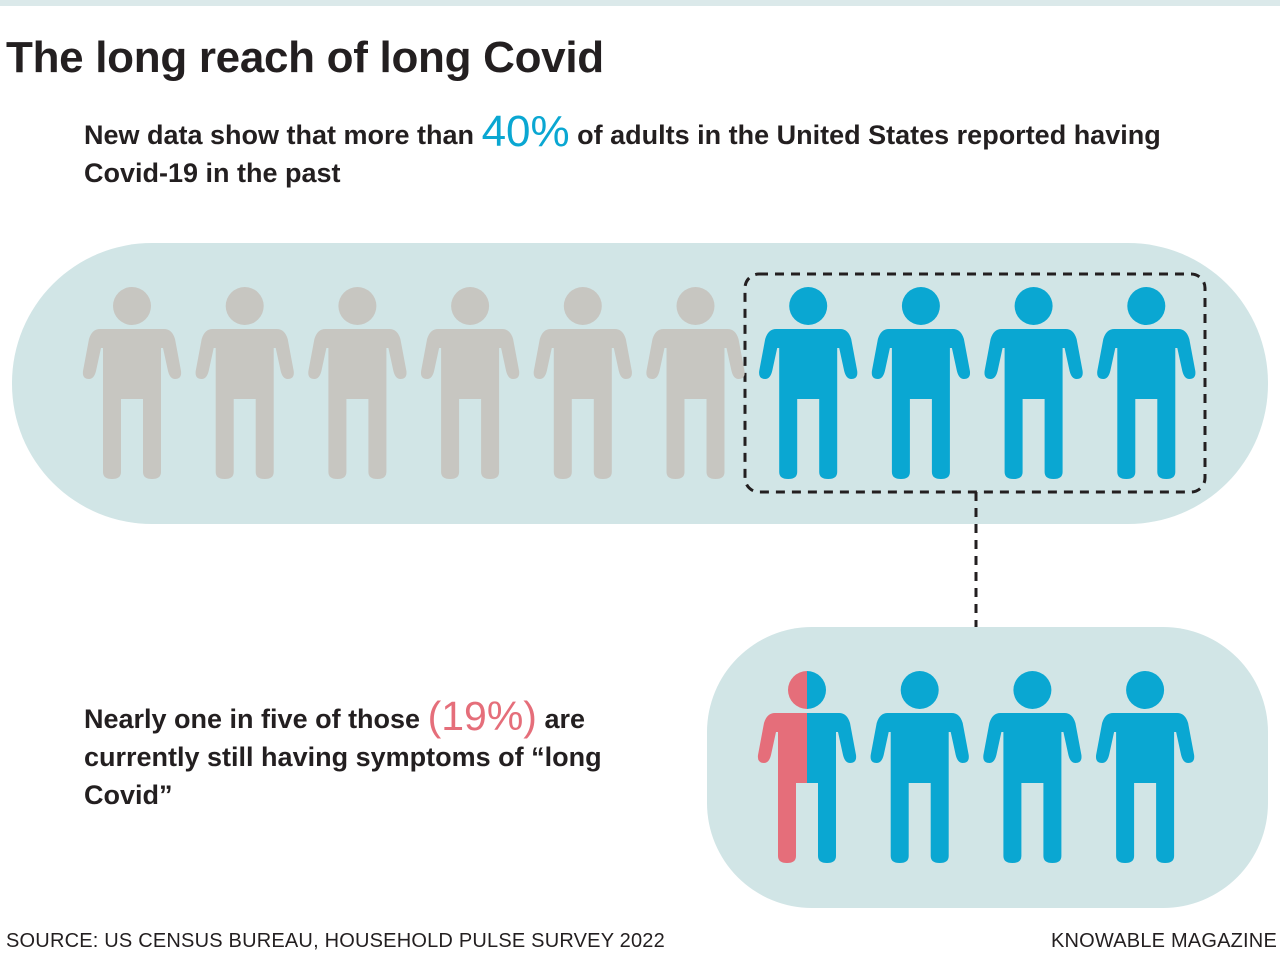  Describe the element at coordinates (482, 716) in the screenshot. I see `highlight-19-percent: (19%)` at that location.